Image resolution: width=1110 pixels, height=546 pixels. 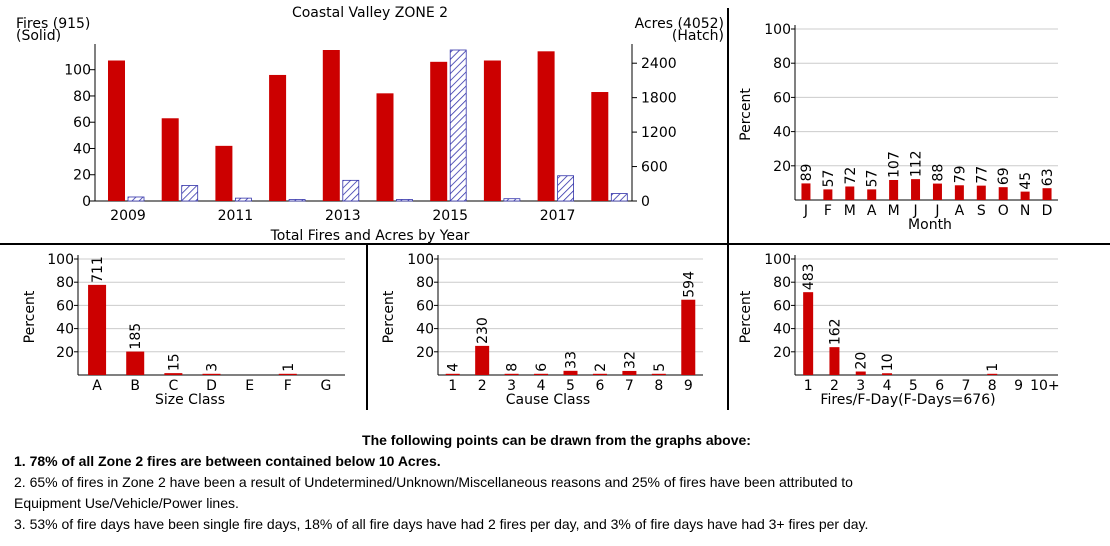 I want to click on left-axis-label: Fires (915), so click(x=53, y=24).